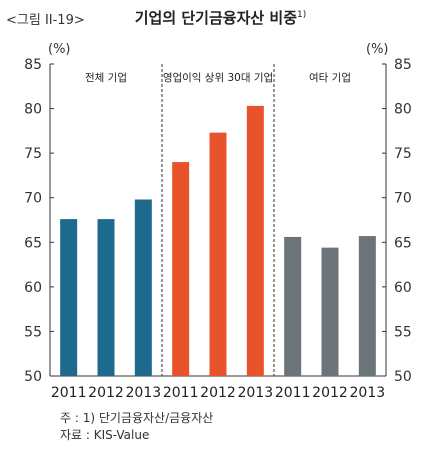  I want to click on group-labels: 전체 기업 영업이익 상위 30대 기업 여타 기업, so click(218, 77).